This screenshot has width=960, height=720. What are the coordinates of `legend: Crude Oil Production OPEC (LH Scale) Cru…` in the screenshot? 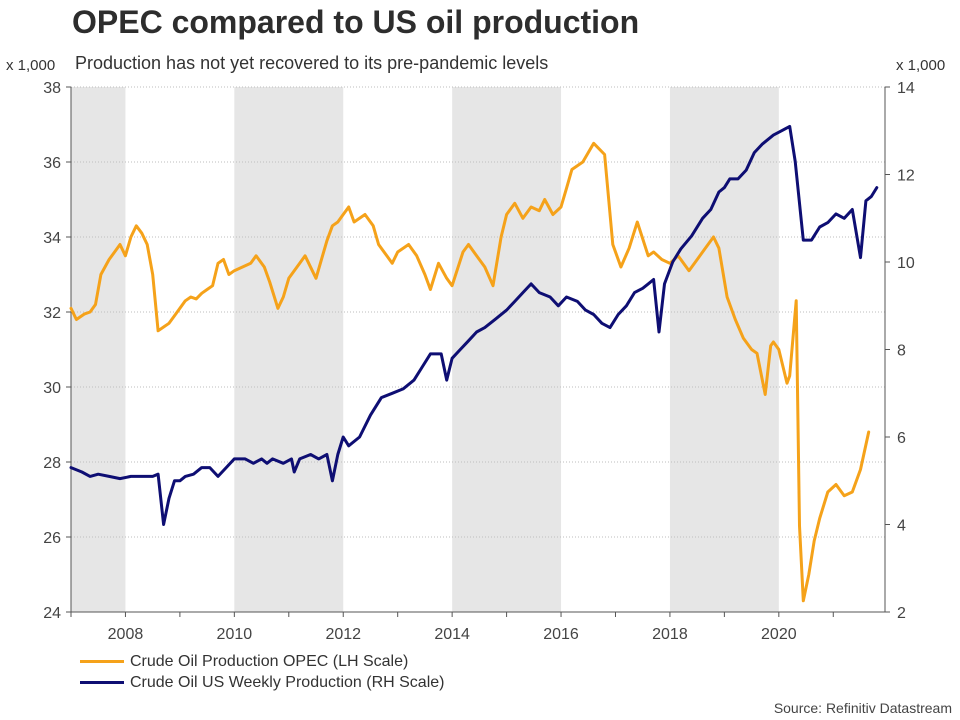 It's located at (262, 672).